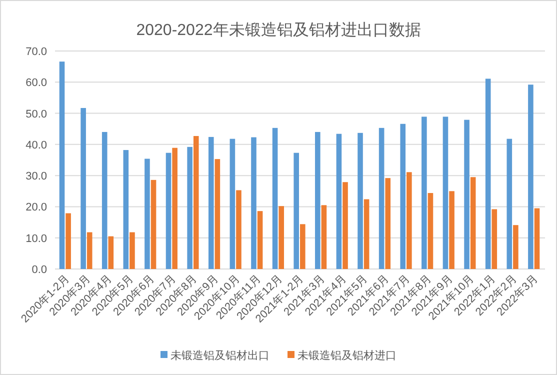 The image size is (557, 375). What do you see at coordinates (36, 176) in the screenshot?
I see `y-tick-label: 30.0` at bounding box center [36, 176].